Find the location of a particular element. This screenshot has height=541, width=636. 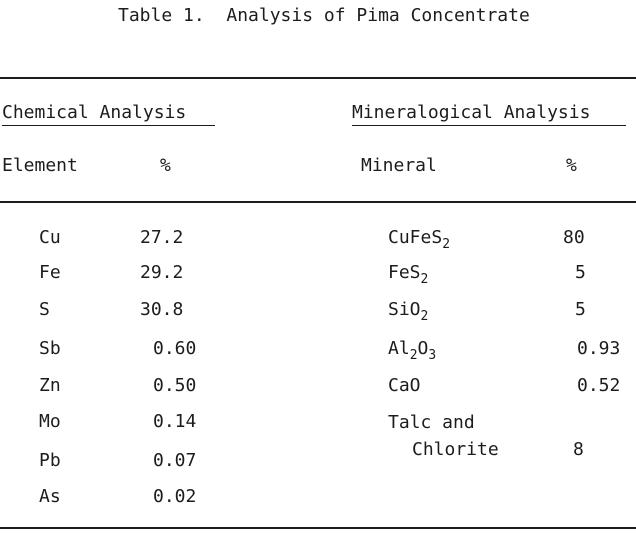

table-row-element: S is located at coordinates (44, 309).